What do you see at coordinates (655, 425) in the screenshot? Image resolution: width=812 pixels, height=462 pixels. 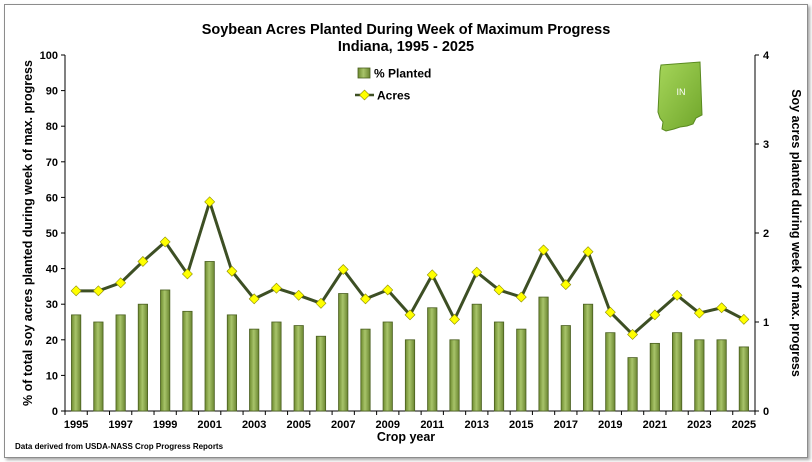 I see `x-tick-label: 2021` at bounding box center [655, 425].